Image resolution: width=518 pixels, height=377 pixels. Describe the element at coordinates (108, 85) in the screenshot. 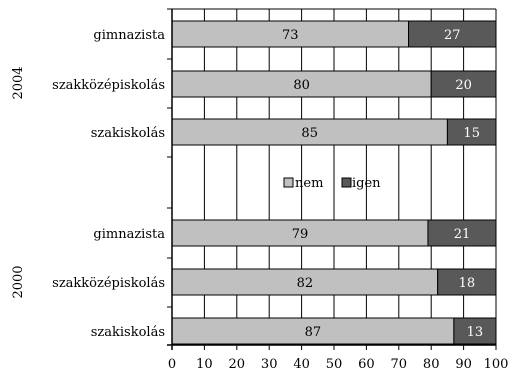

I see `category-label-2004-1: szakközépiskolás` at that location.